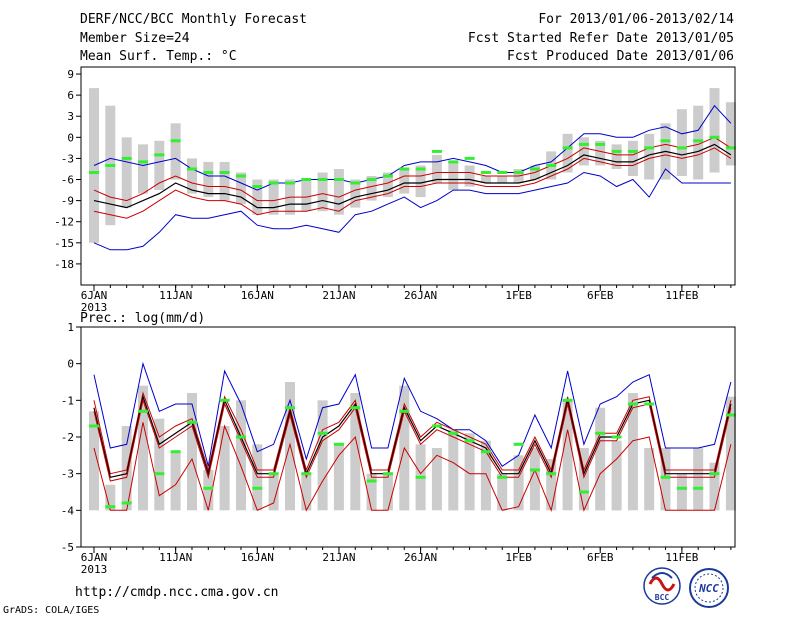 The width and height of the screenshot is (800, 618). Describe the element at coordinates (412, 440) in the screenshot. I see `precip-series-lower` at that location.